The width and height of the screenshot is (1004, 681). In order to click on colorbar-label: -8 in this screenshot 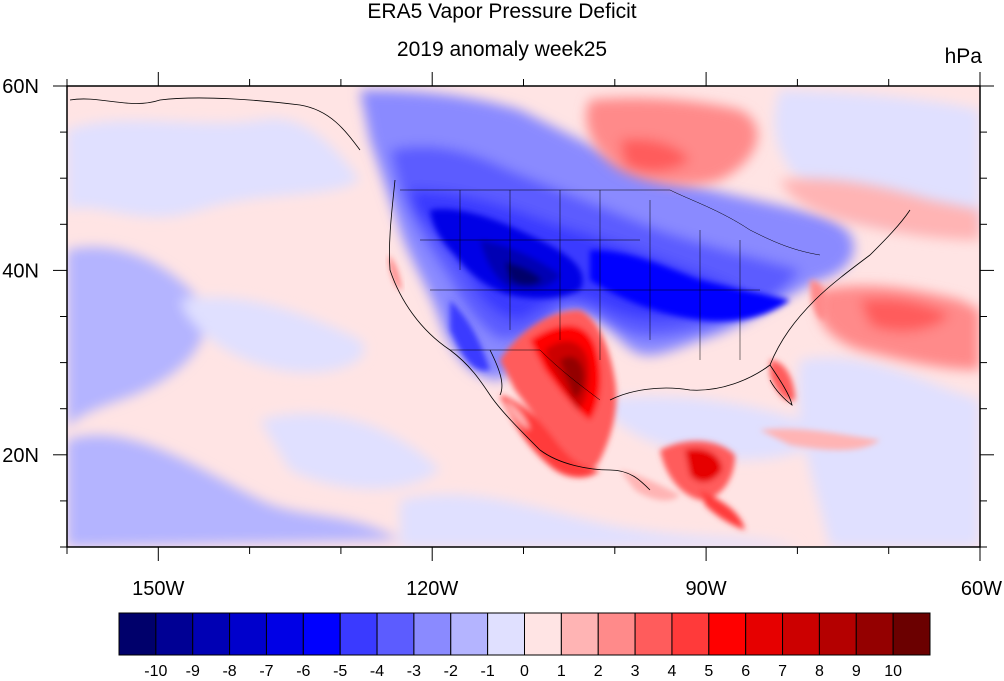, I will do `click(229, 671)`.